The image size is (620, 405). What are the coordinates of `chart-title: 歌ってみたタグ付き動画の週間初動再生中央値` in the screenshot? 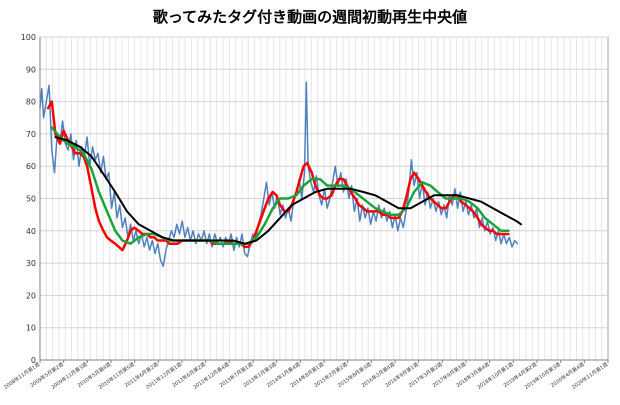 It's located at (310, 17).